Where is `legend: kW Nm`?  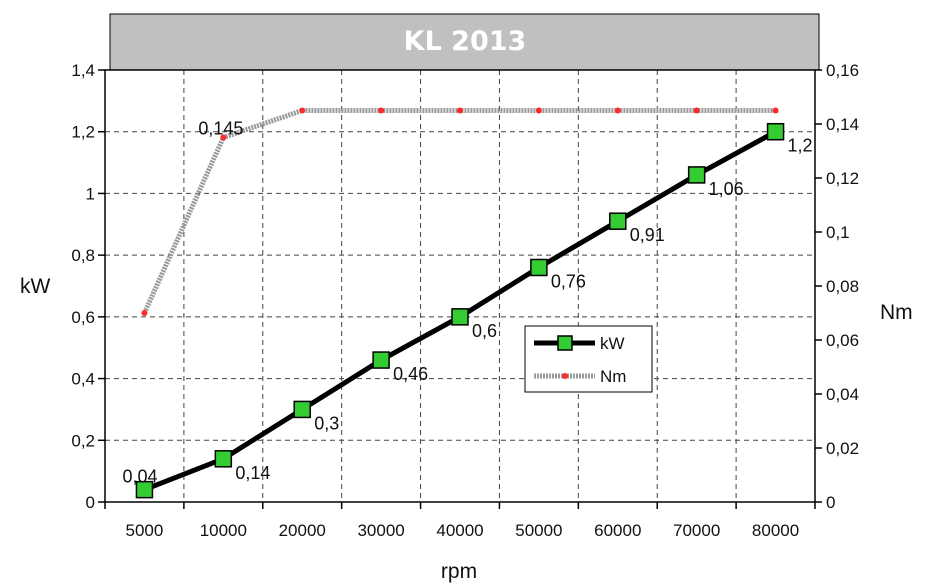 legend: kW Nm is located at coordinates (588, 359).